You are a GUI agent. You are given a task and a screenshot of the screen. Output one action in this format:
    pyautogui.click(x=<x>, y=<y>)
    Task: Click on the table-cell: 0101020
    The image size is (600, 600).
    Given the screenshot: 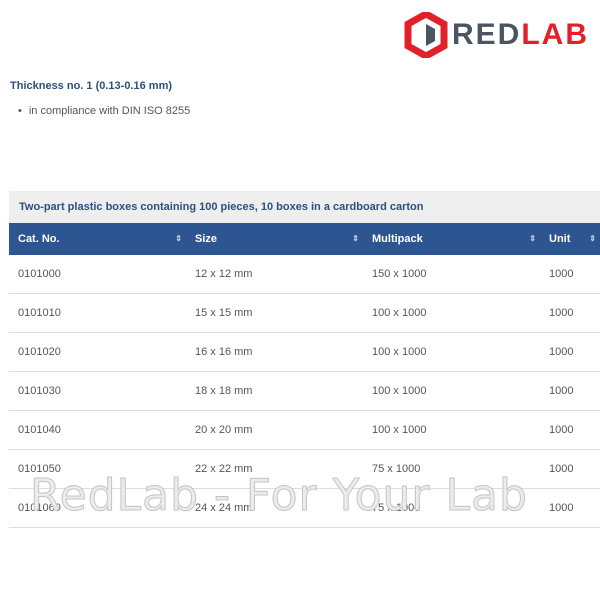 What is the action you would take?
    pyautogui.click(x=39, y=352)
    